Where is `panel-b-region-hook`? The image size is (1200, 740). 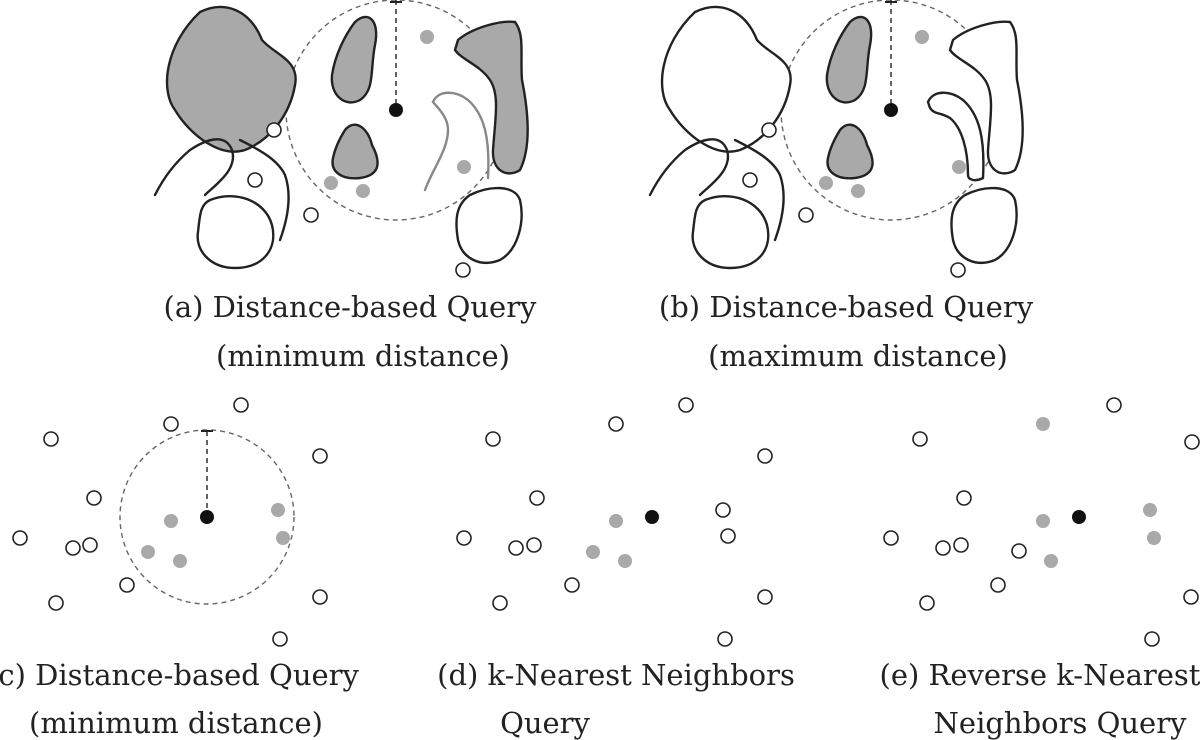
panel-b-region-hook is located at coordinates (955, 136).